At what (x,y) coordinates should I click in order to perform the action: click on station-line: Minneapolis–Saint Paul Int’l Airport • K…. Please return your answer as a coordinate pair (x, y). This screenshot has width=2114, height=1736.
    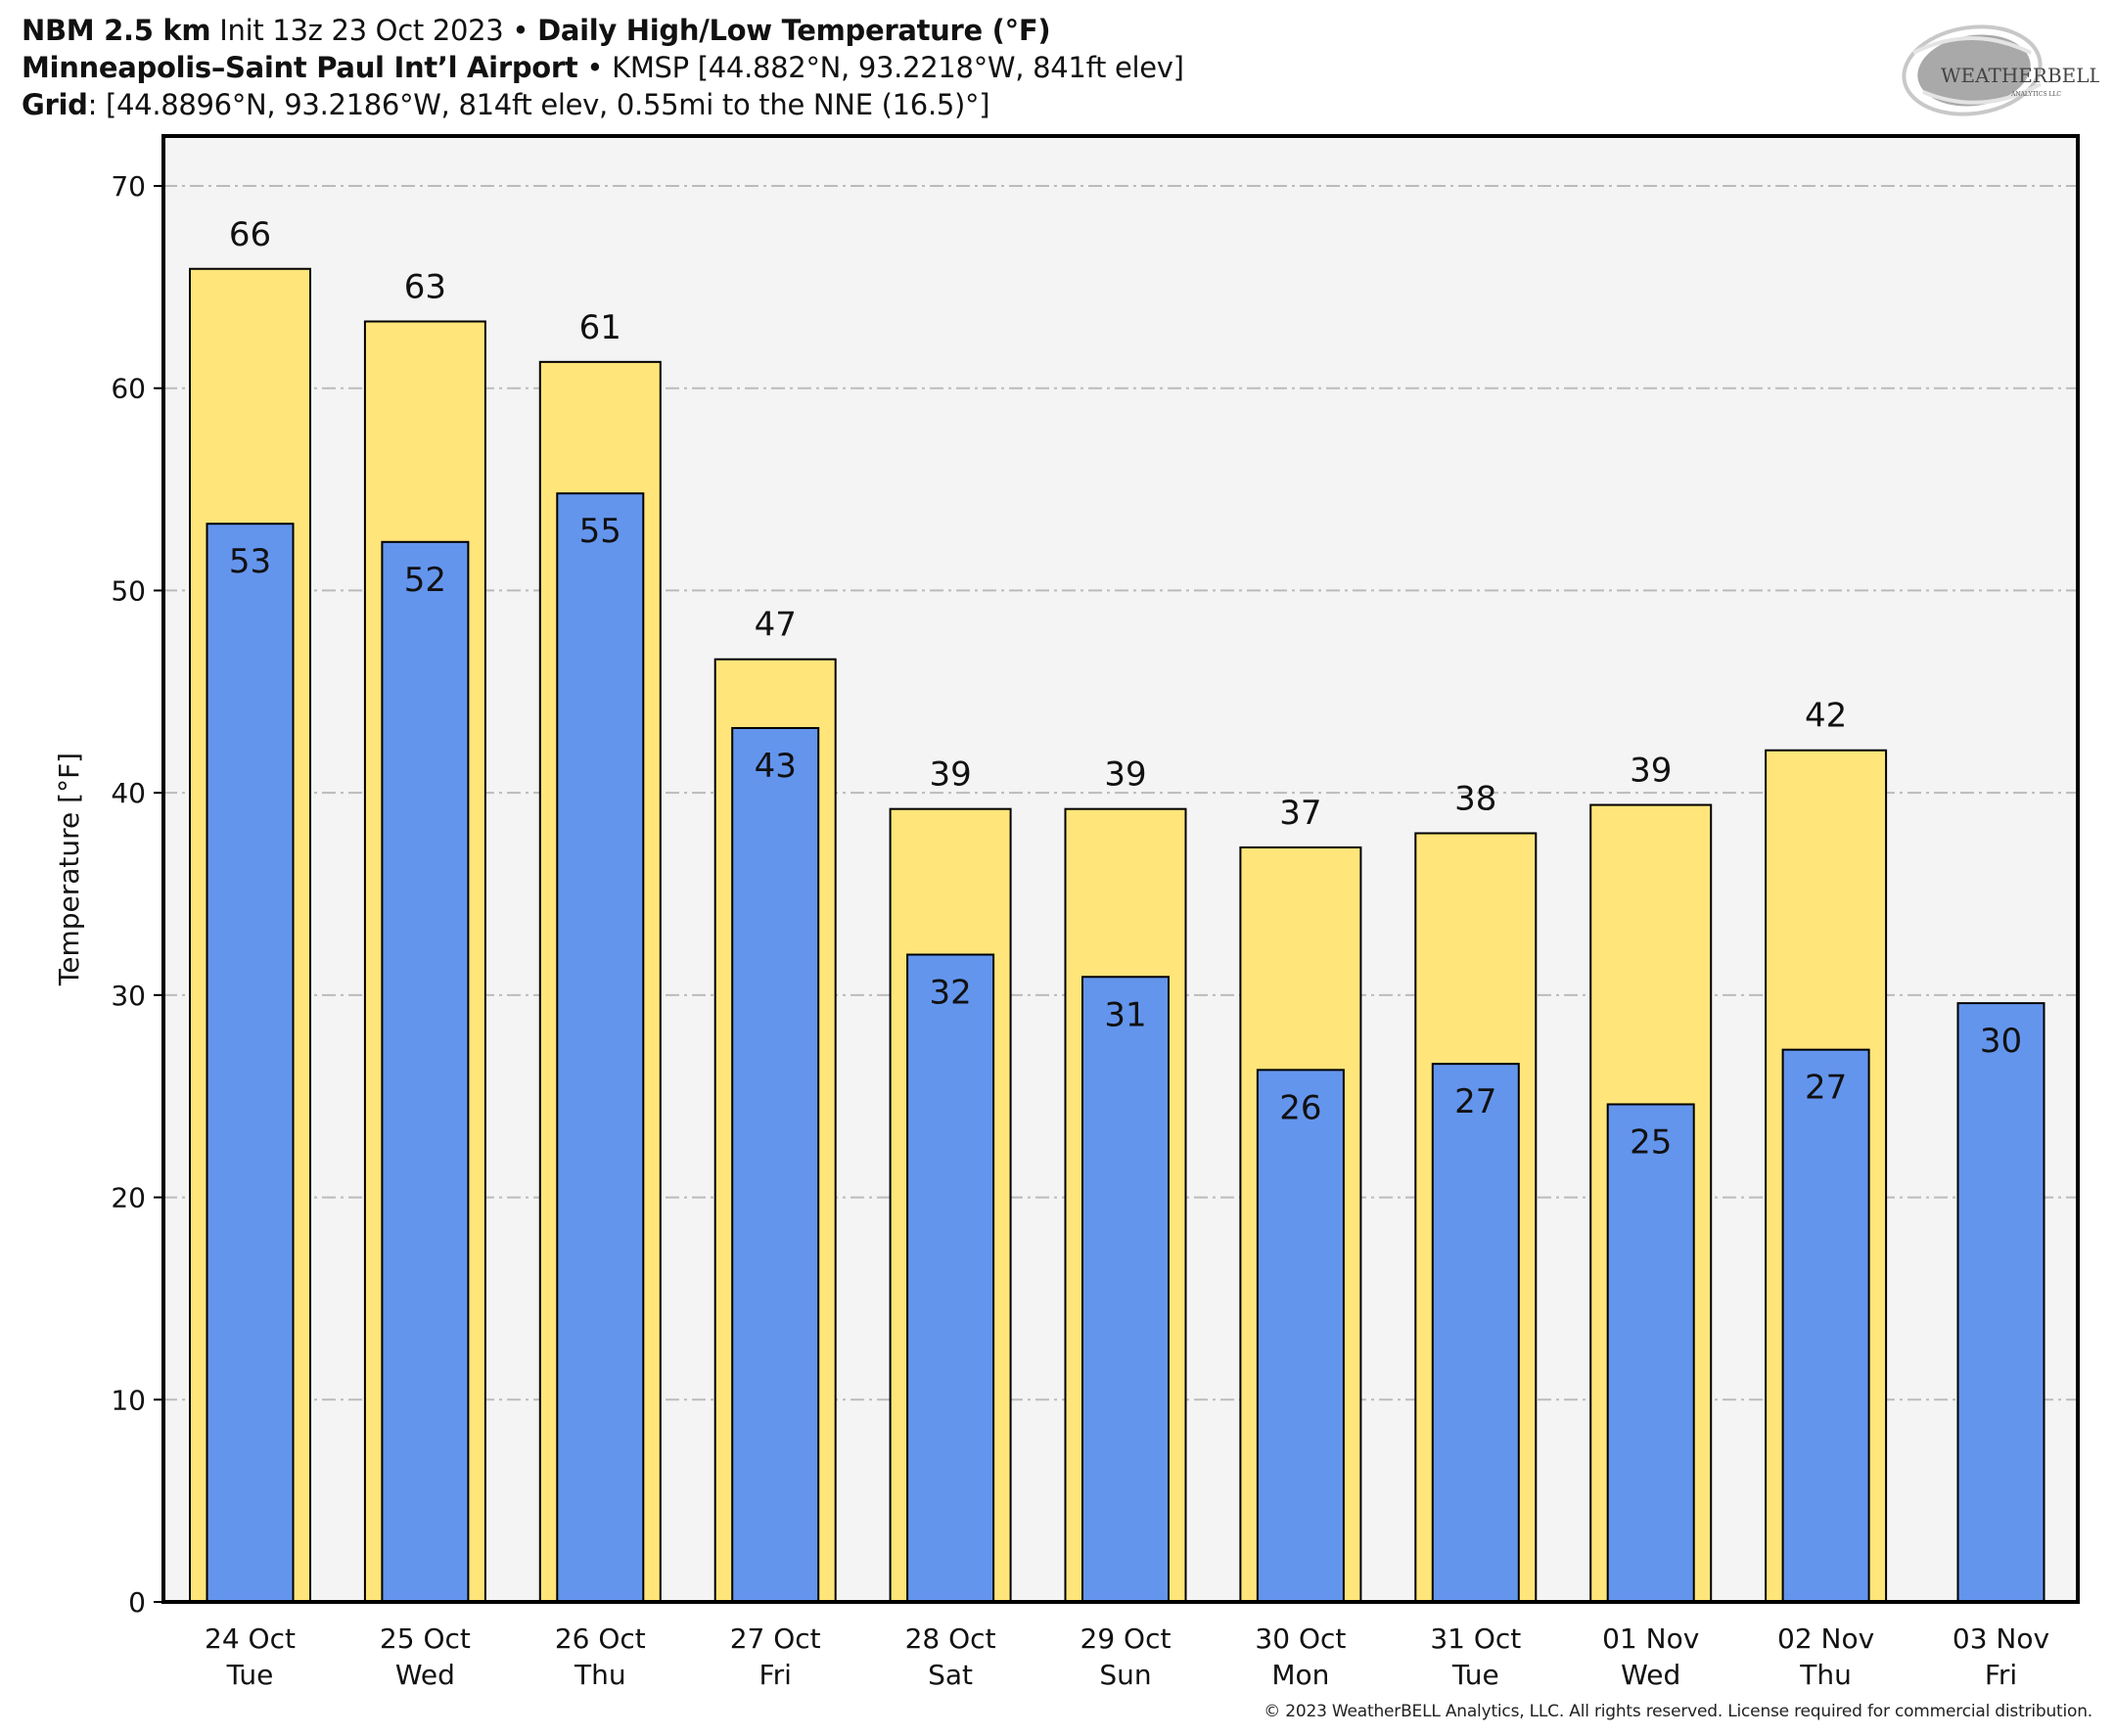
    Looking at the image, I should click on (603, 67).